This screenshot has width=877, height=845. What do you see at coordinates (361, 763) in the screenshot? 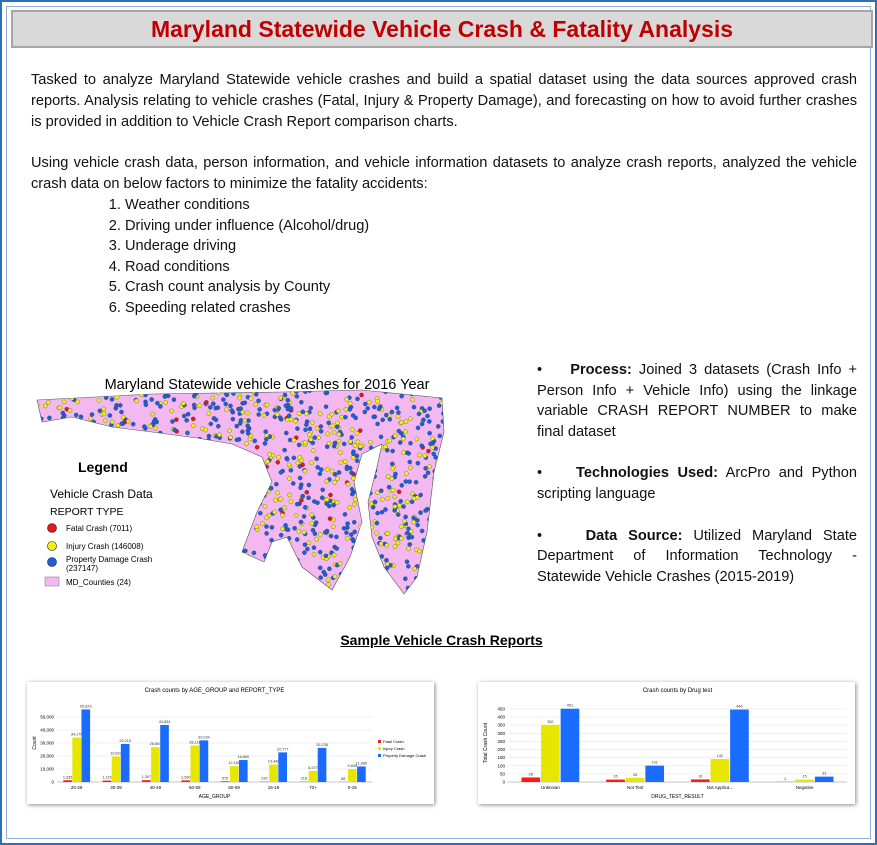
I see `value-label: 11,966` at bounding box center [361, 763].